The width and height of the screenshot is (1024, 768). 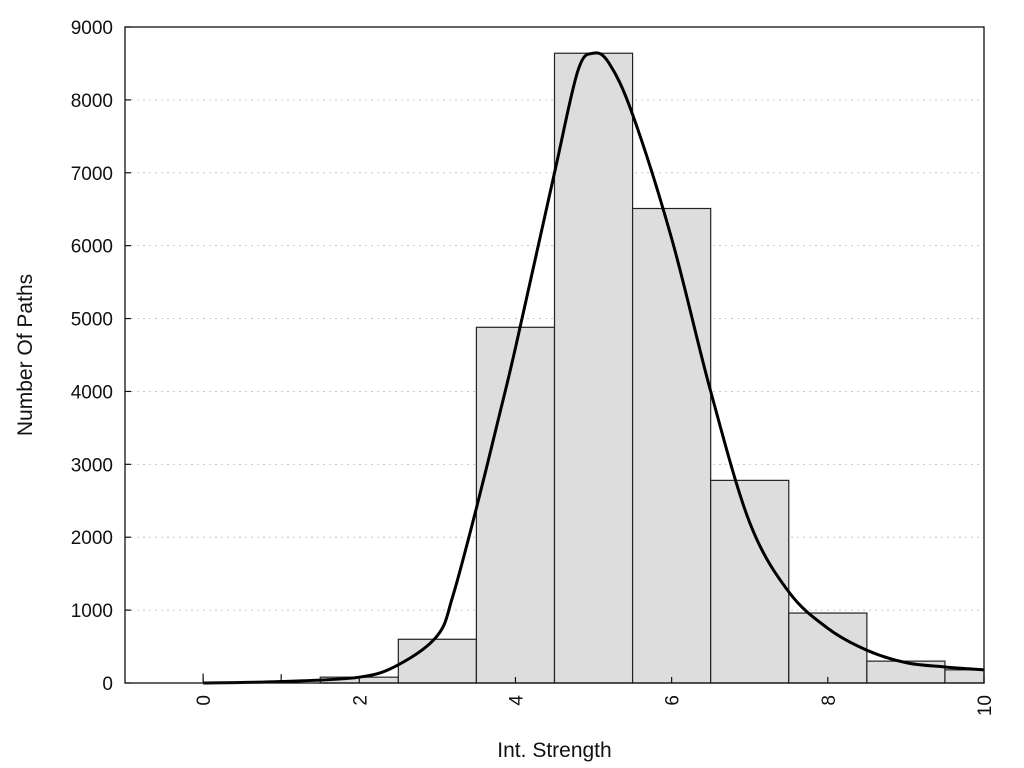 I want to click on y-axis-ticks: 0 1000 2000 3000 4000 5000 6000 7000 8000 9000, so click(x=101, y=356).